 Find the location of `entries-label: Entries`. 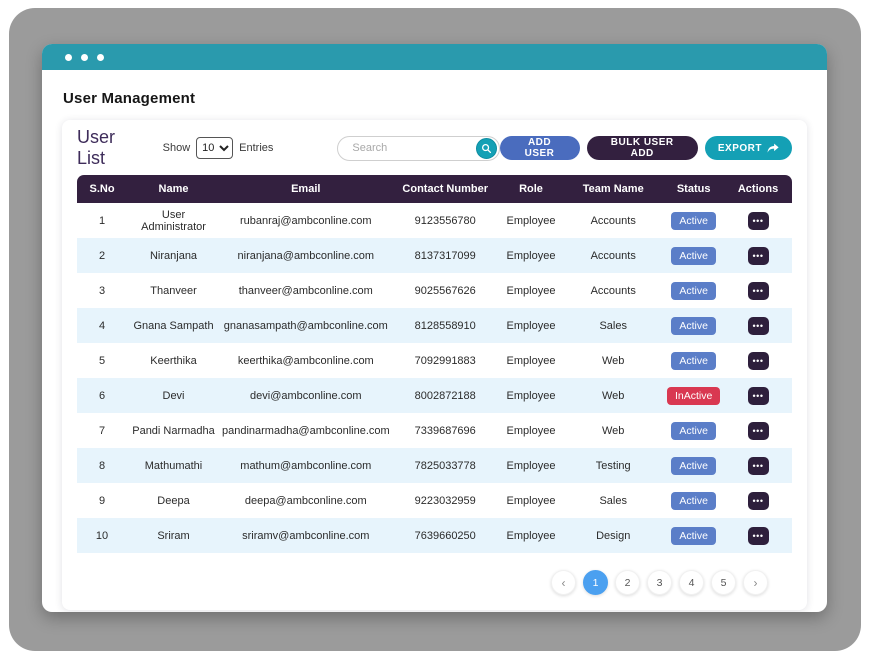

entries-label: Entries is located at coordinates (256, 148).